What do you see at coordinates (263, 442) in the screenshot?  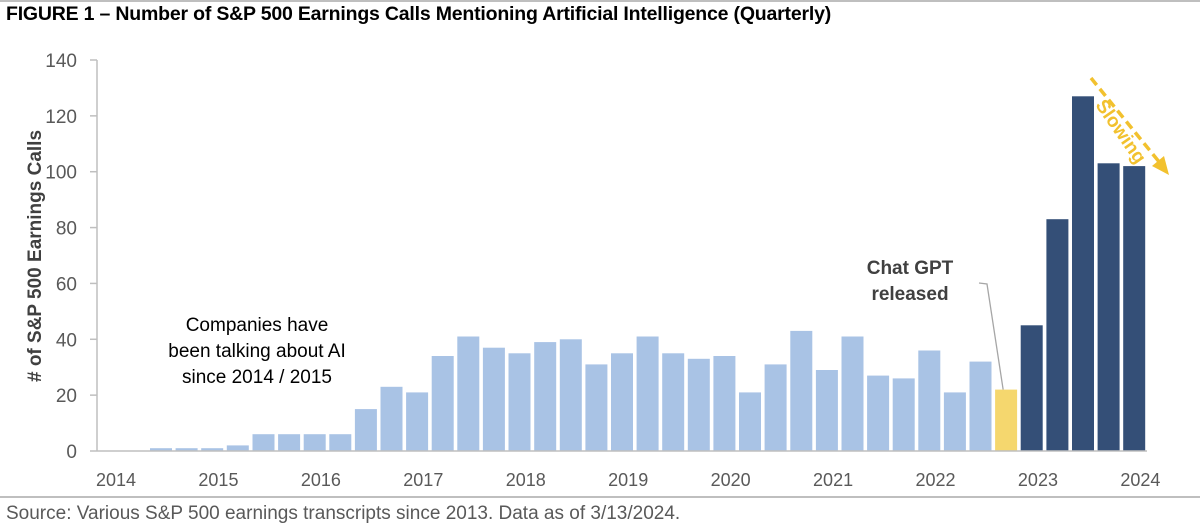 I see `bar: 2015 Q3: 6` at bounding box center [263, 442].